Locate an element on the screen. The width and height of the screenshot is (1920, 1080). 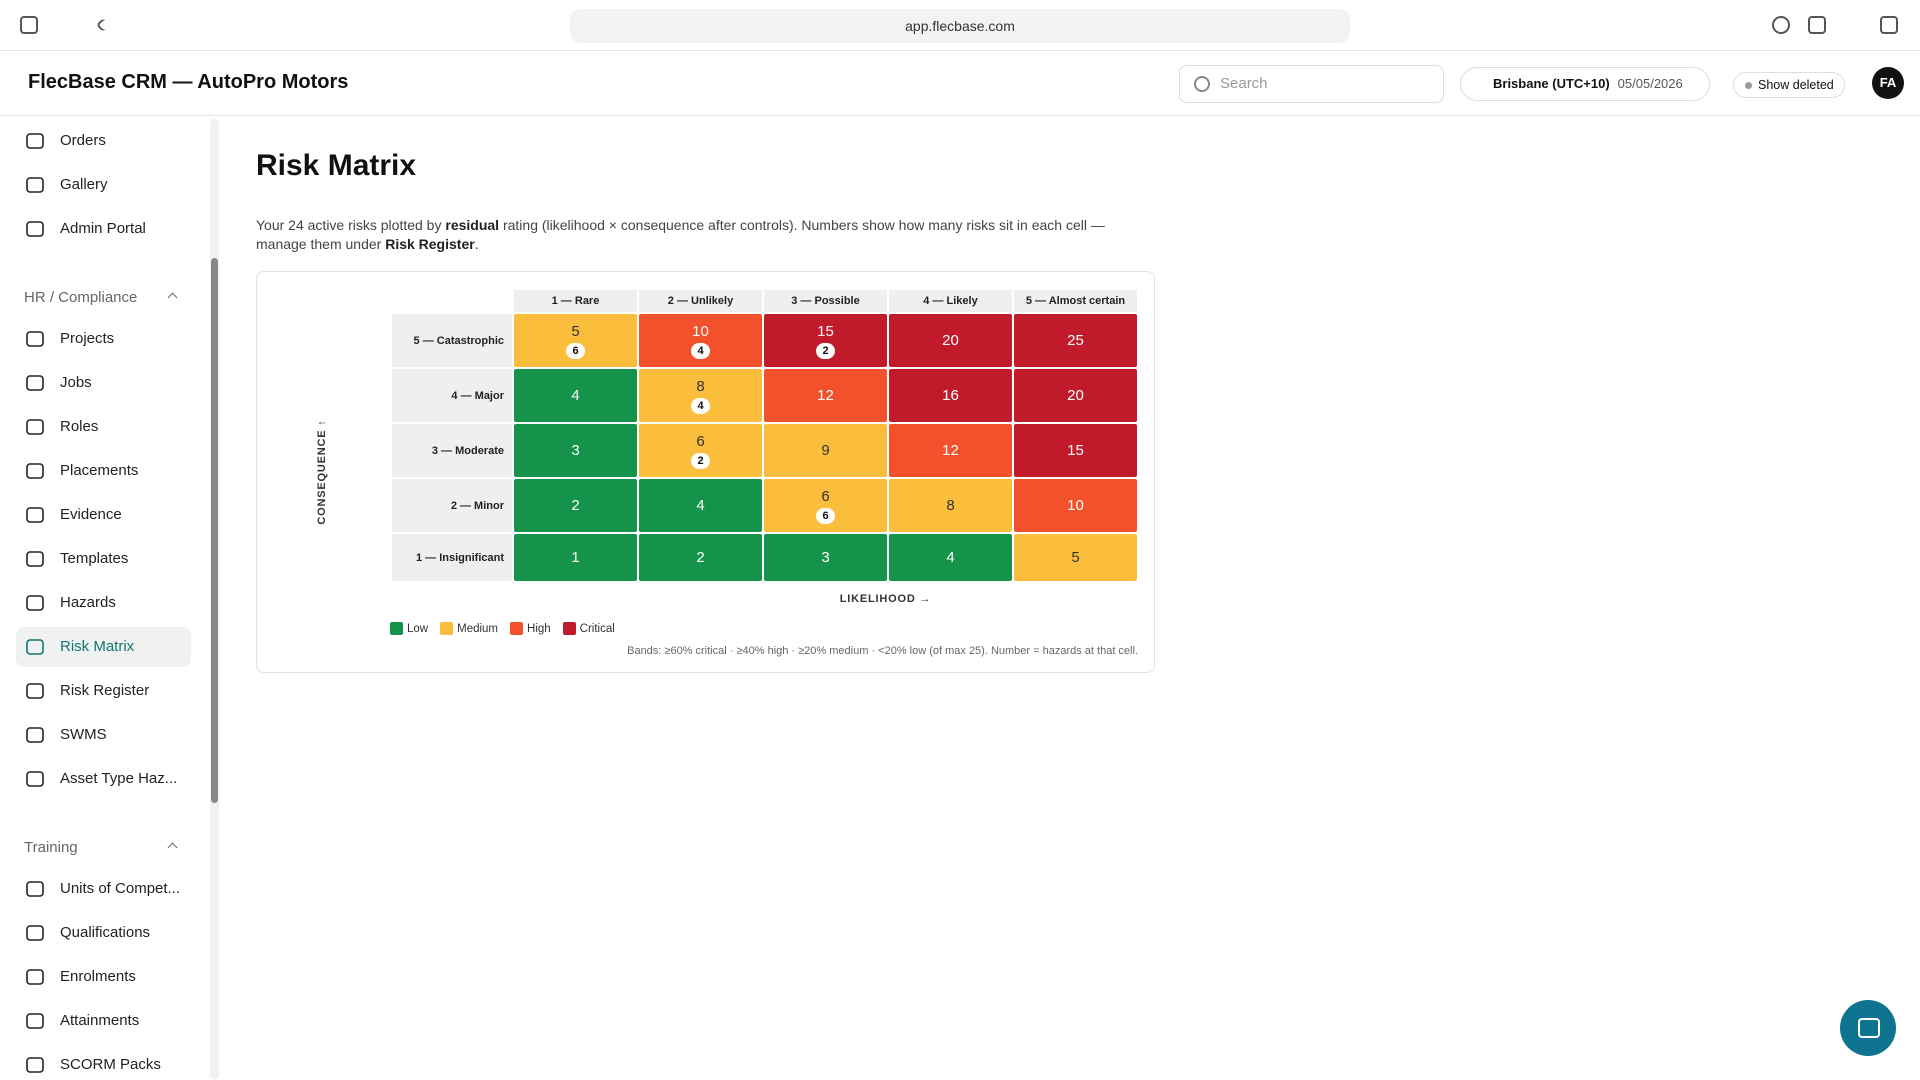
cell-score: 3 is located at coordinates (575, 450).